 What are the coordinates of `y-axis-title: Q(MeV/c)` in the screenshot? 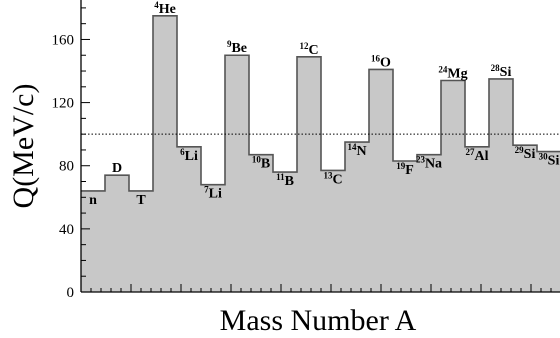 It's located at (23, 146).